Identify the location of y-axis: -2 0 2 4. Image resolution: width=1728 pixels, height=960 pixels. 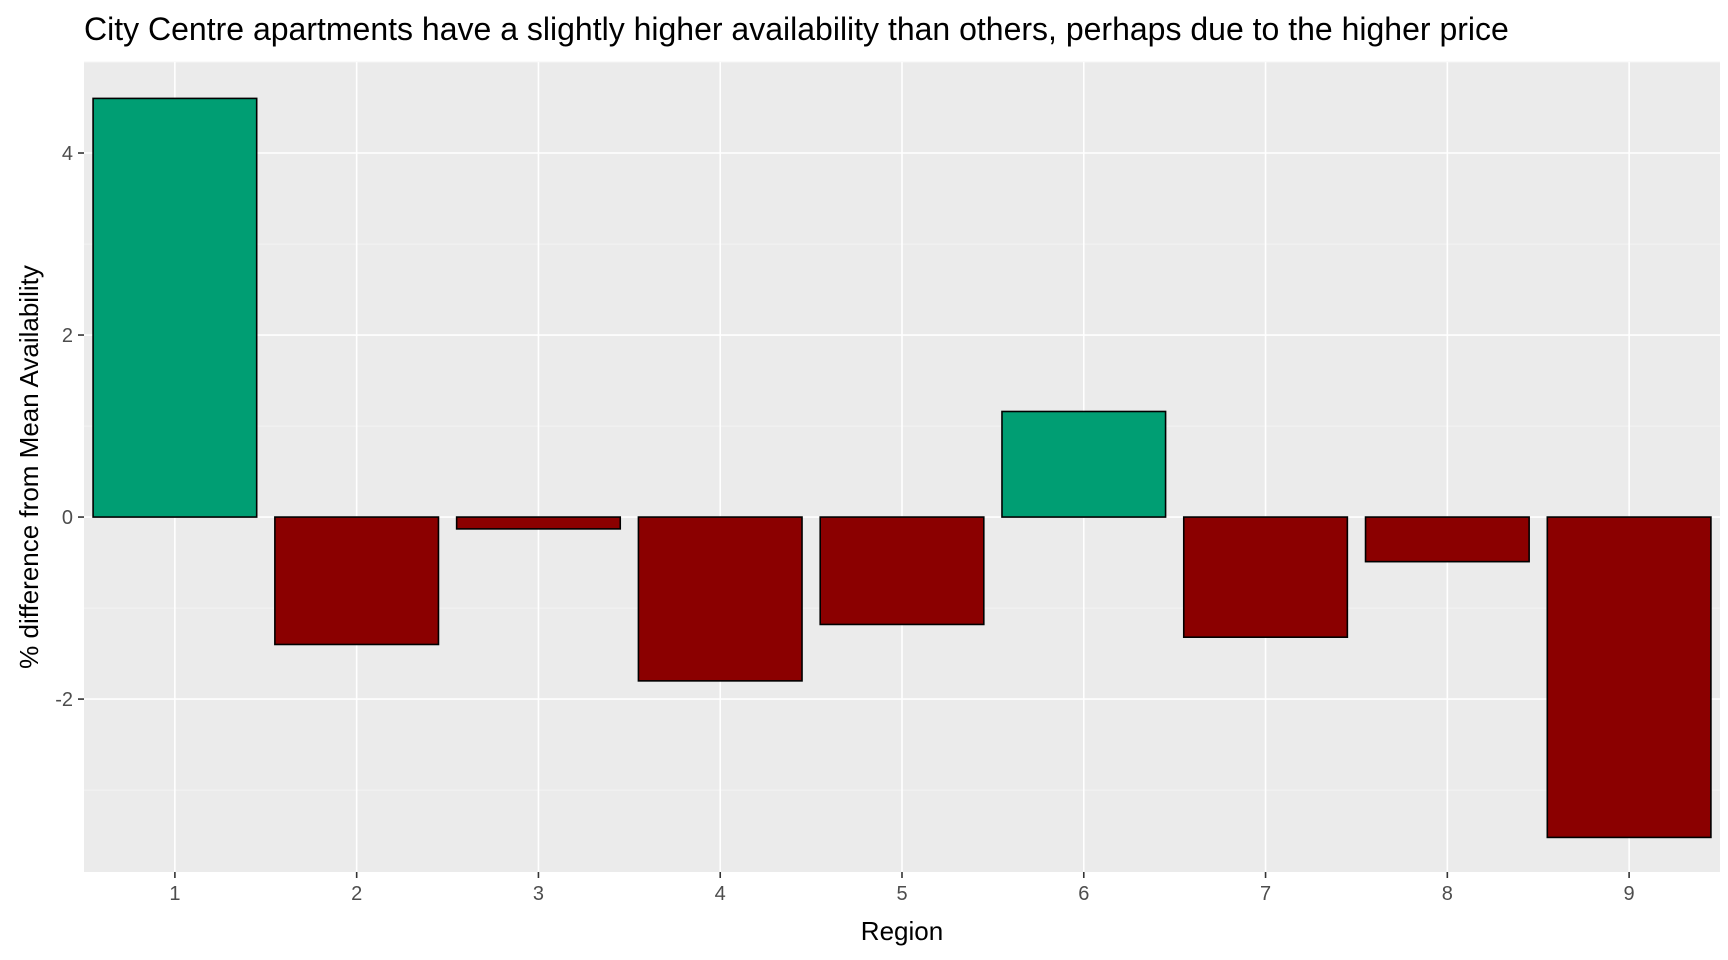
(69, 427).